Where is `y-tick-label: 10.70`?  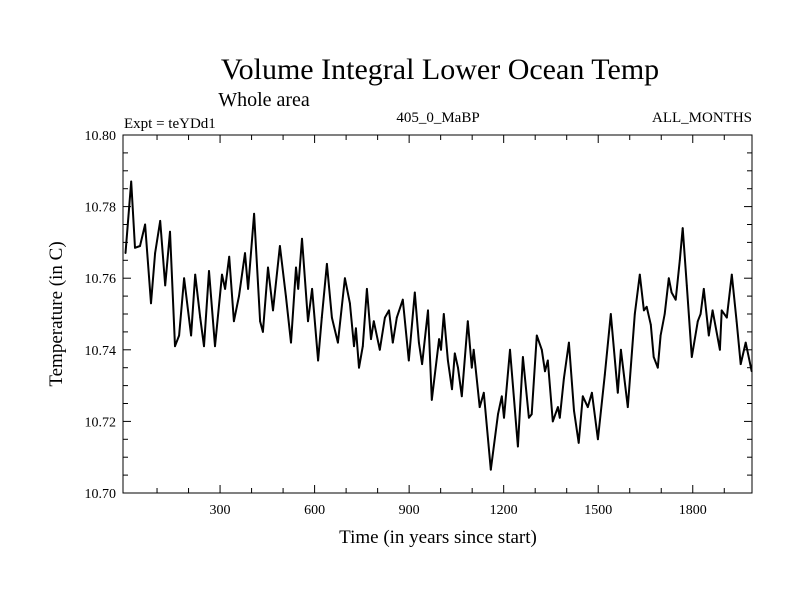 y-tick-label: 10.70 is located at coordinates (101, 494).